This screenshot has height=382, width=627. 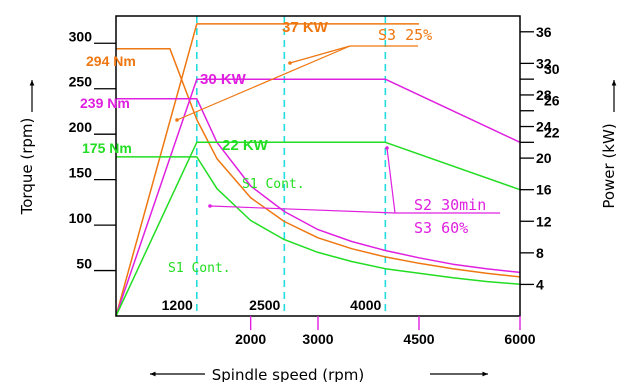 What do you see at coordinates (418, 339) in the screenshot?
I see `x-bottom-tick-label-4500: 4500` at bounding box center [418, 339].